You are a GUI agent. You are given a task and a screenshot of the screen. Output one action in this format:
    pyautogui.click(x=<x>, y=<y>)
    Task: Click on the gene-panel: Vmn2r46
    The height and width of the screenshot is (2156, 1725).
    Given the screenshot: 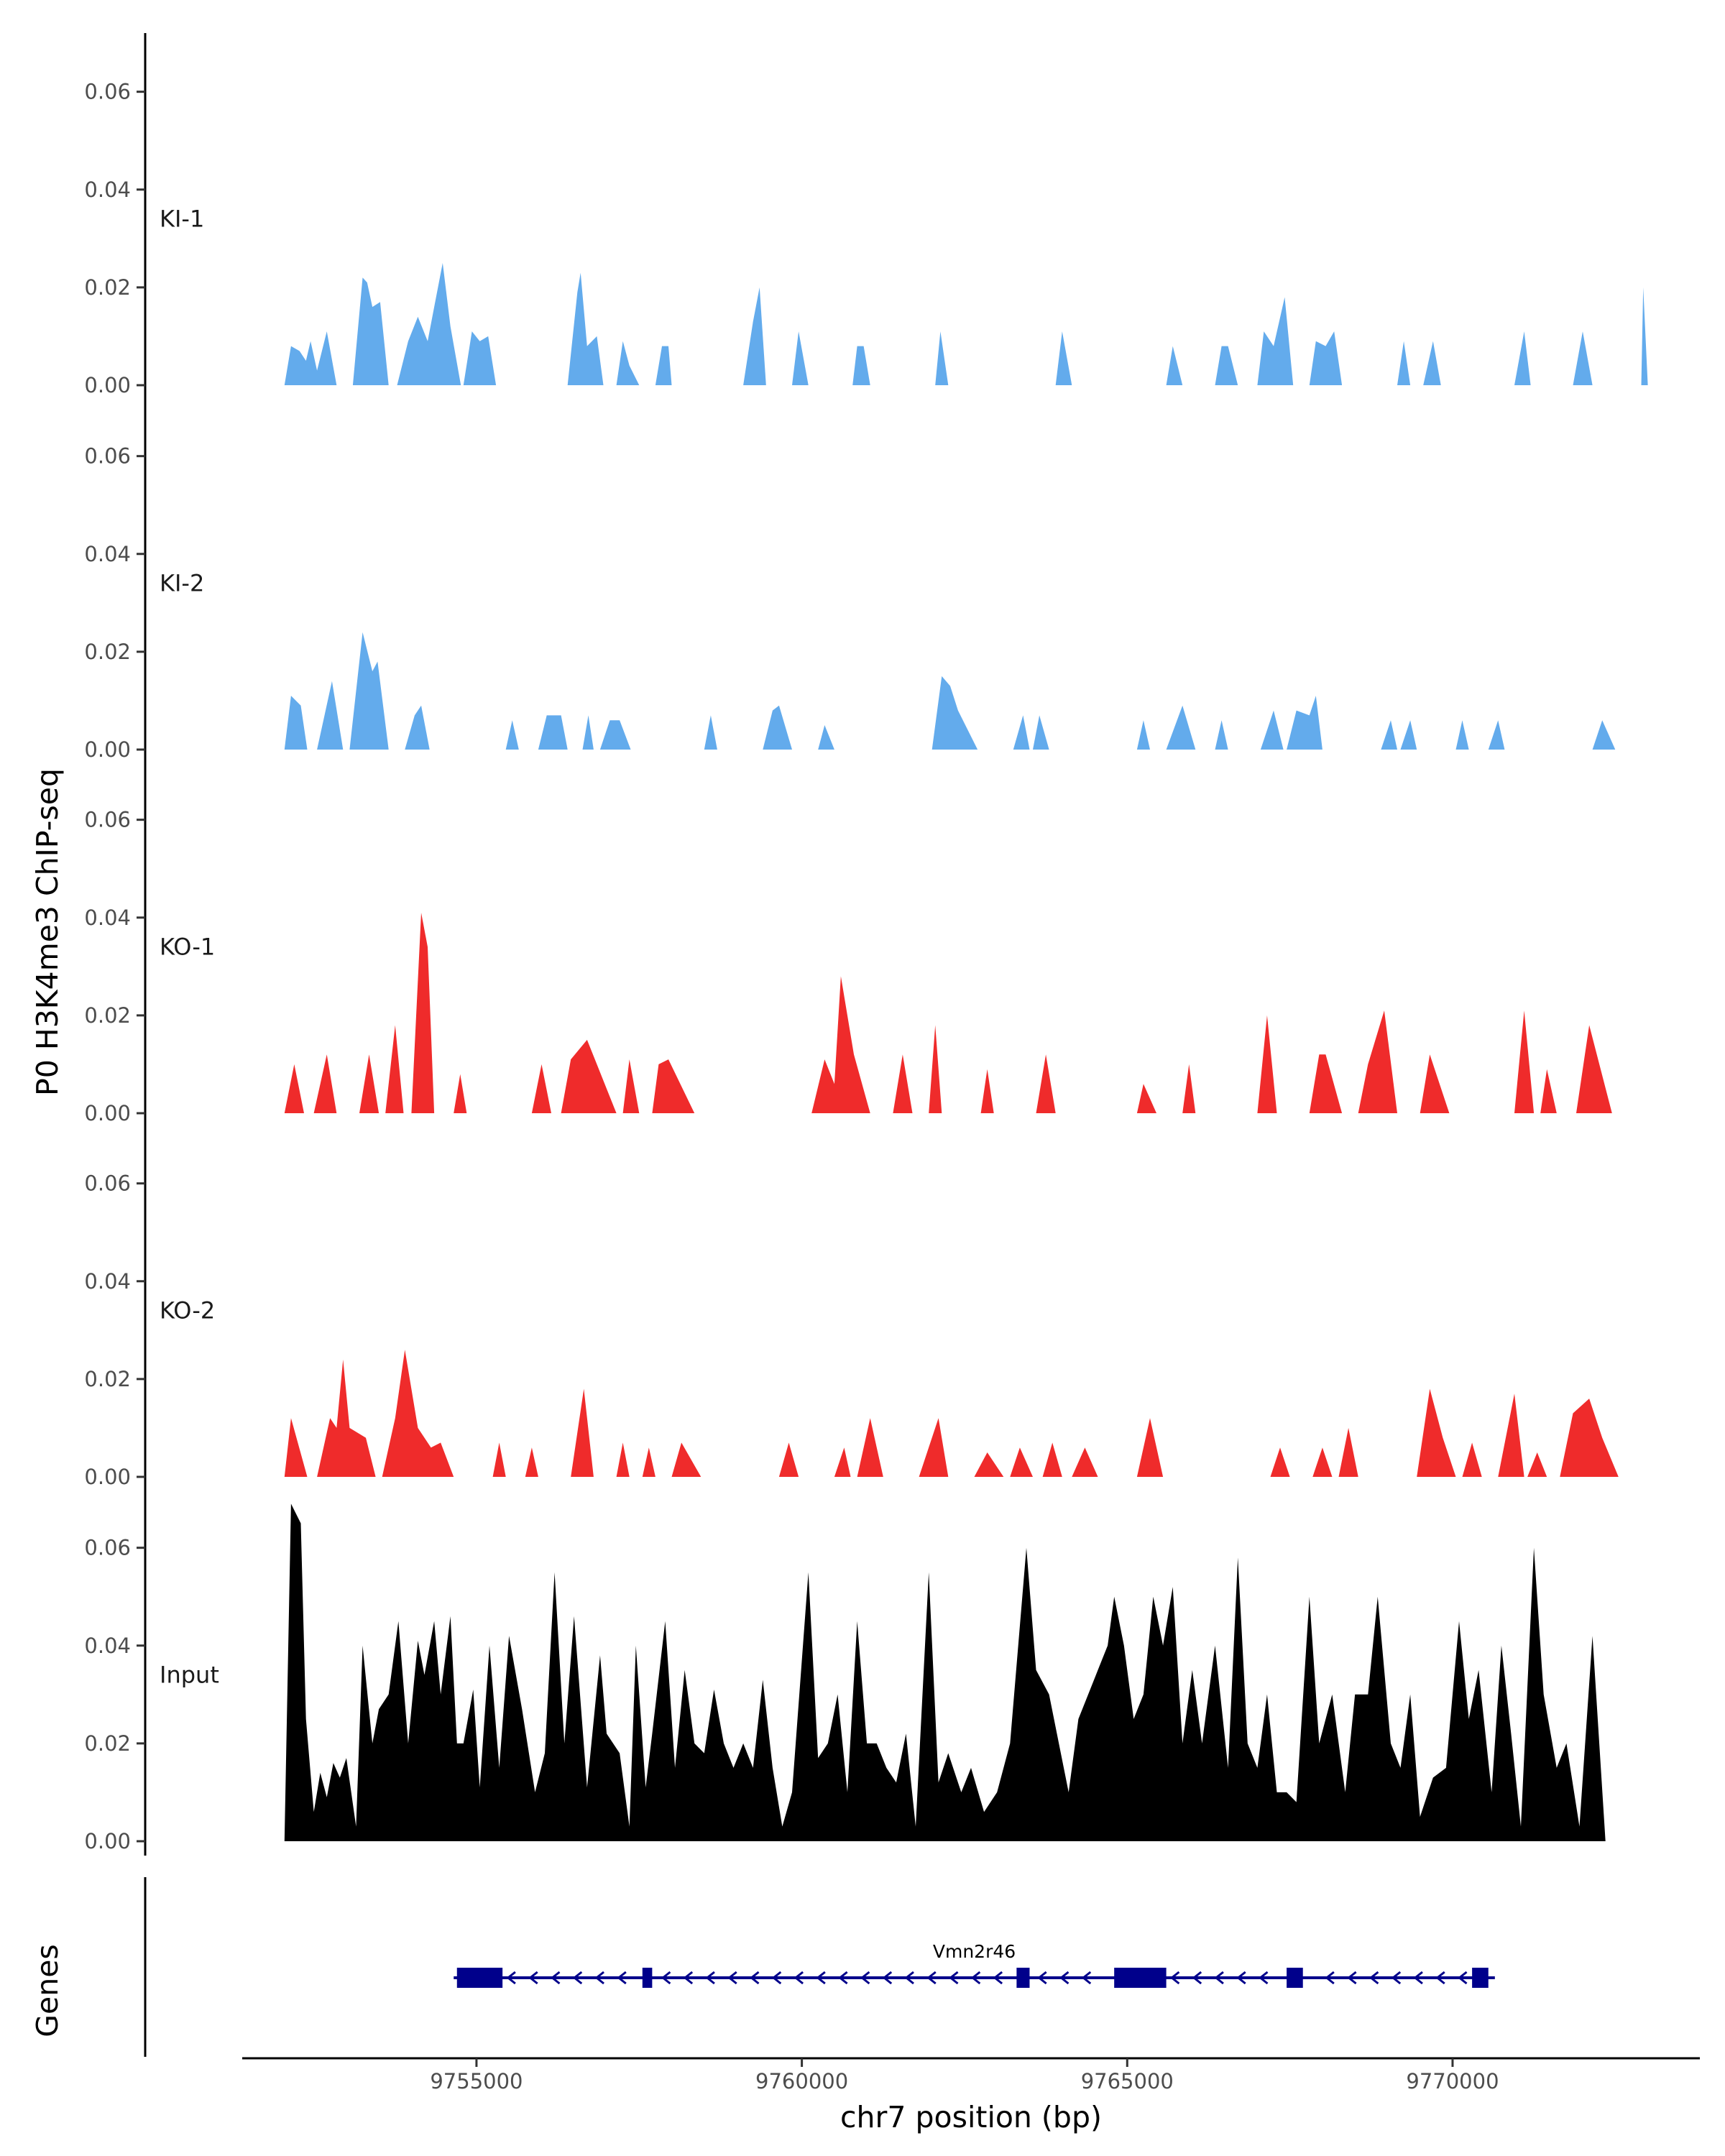 What is the action you would take?
    pyautogui.click(x=819, y=1967)
    